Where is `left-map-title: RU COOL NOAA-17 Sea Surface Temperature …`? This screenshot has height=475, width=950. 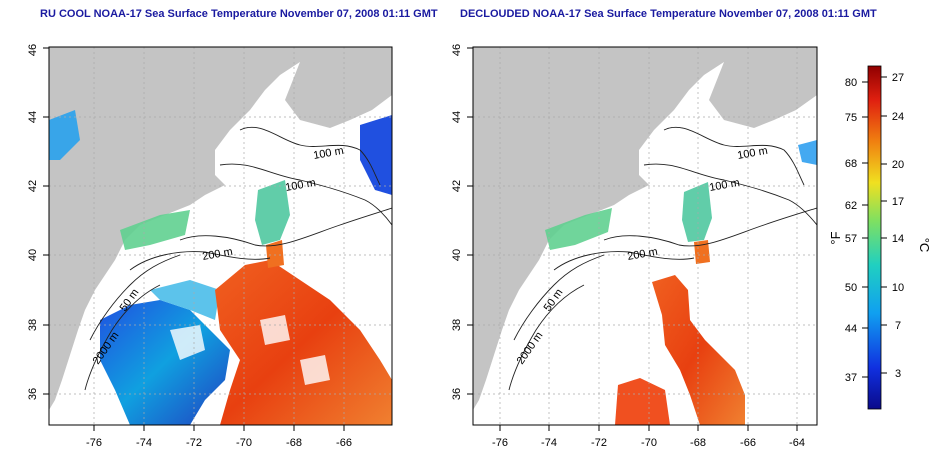 left-map-title: RU COOL NOAA-17 Sea Surface Temperature … is located at coordinates (239, 14).